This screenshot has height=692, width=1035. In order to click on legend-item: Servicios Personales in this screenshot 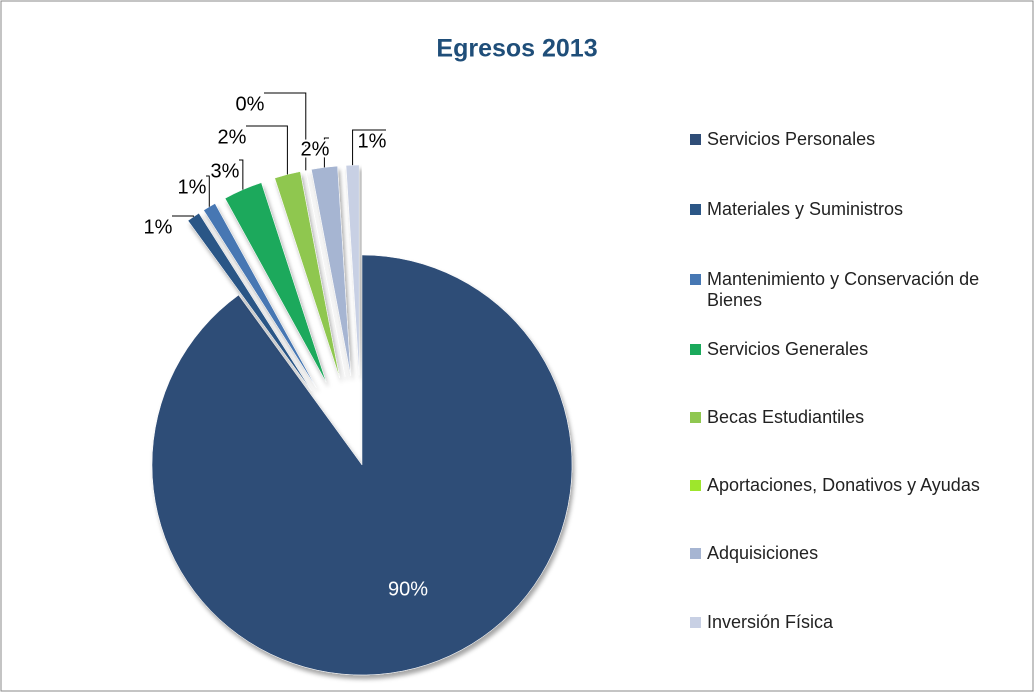, I will do `click(855, 139)`.